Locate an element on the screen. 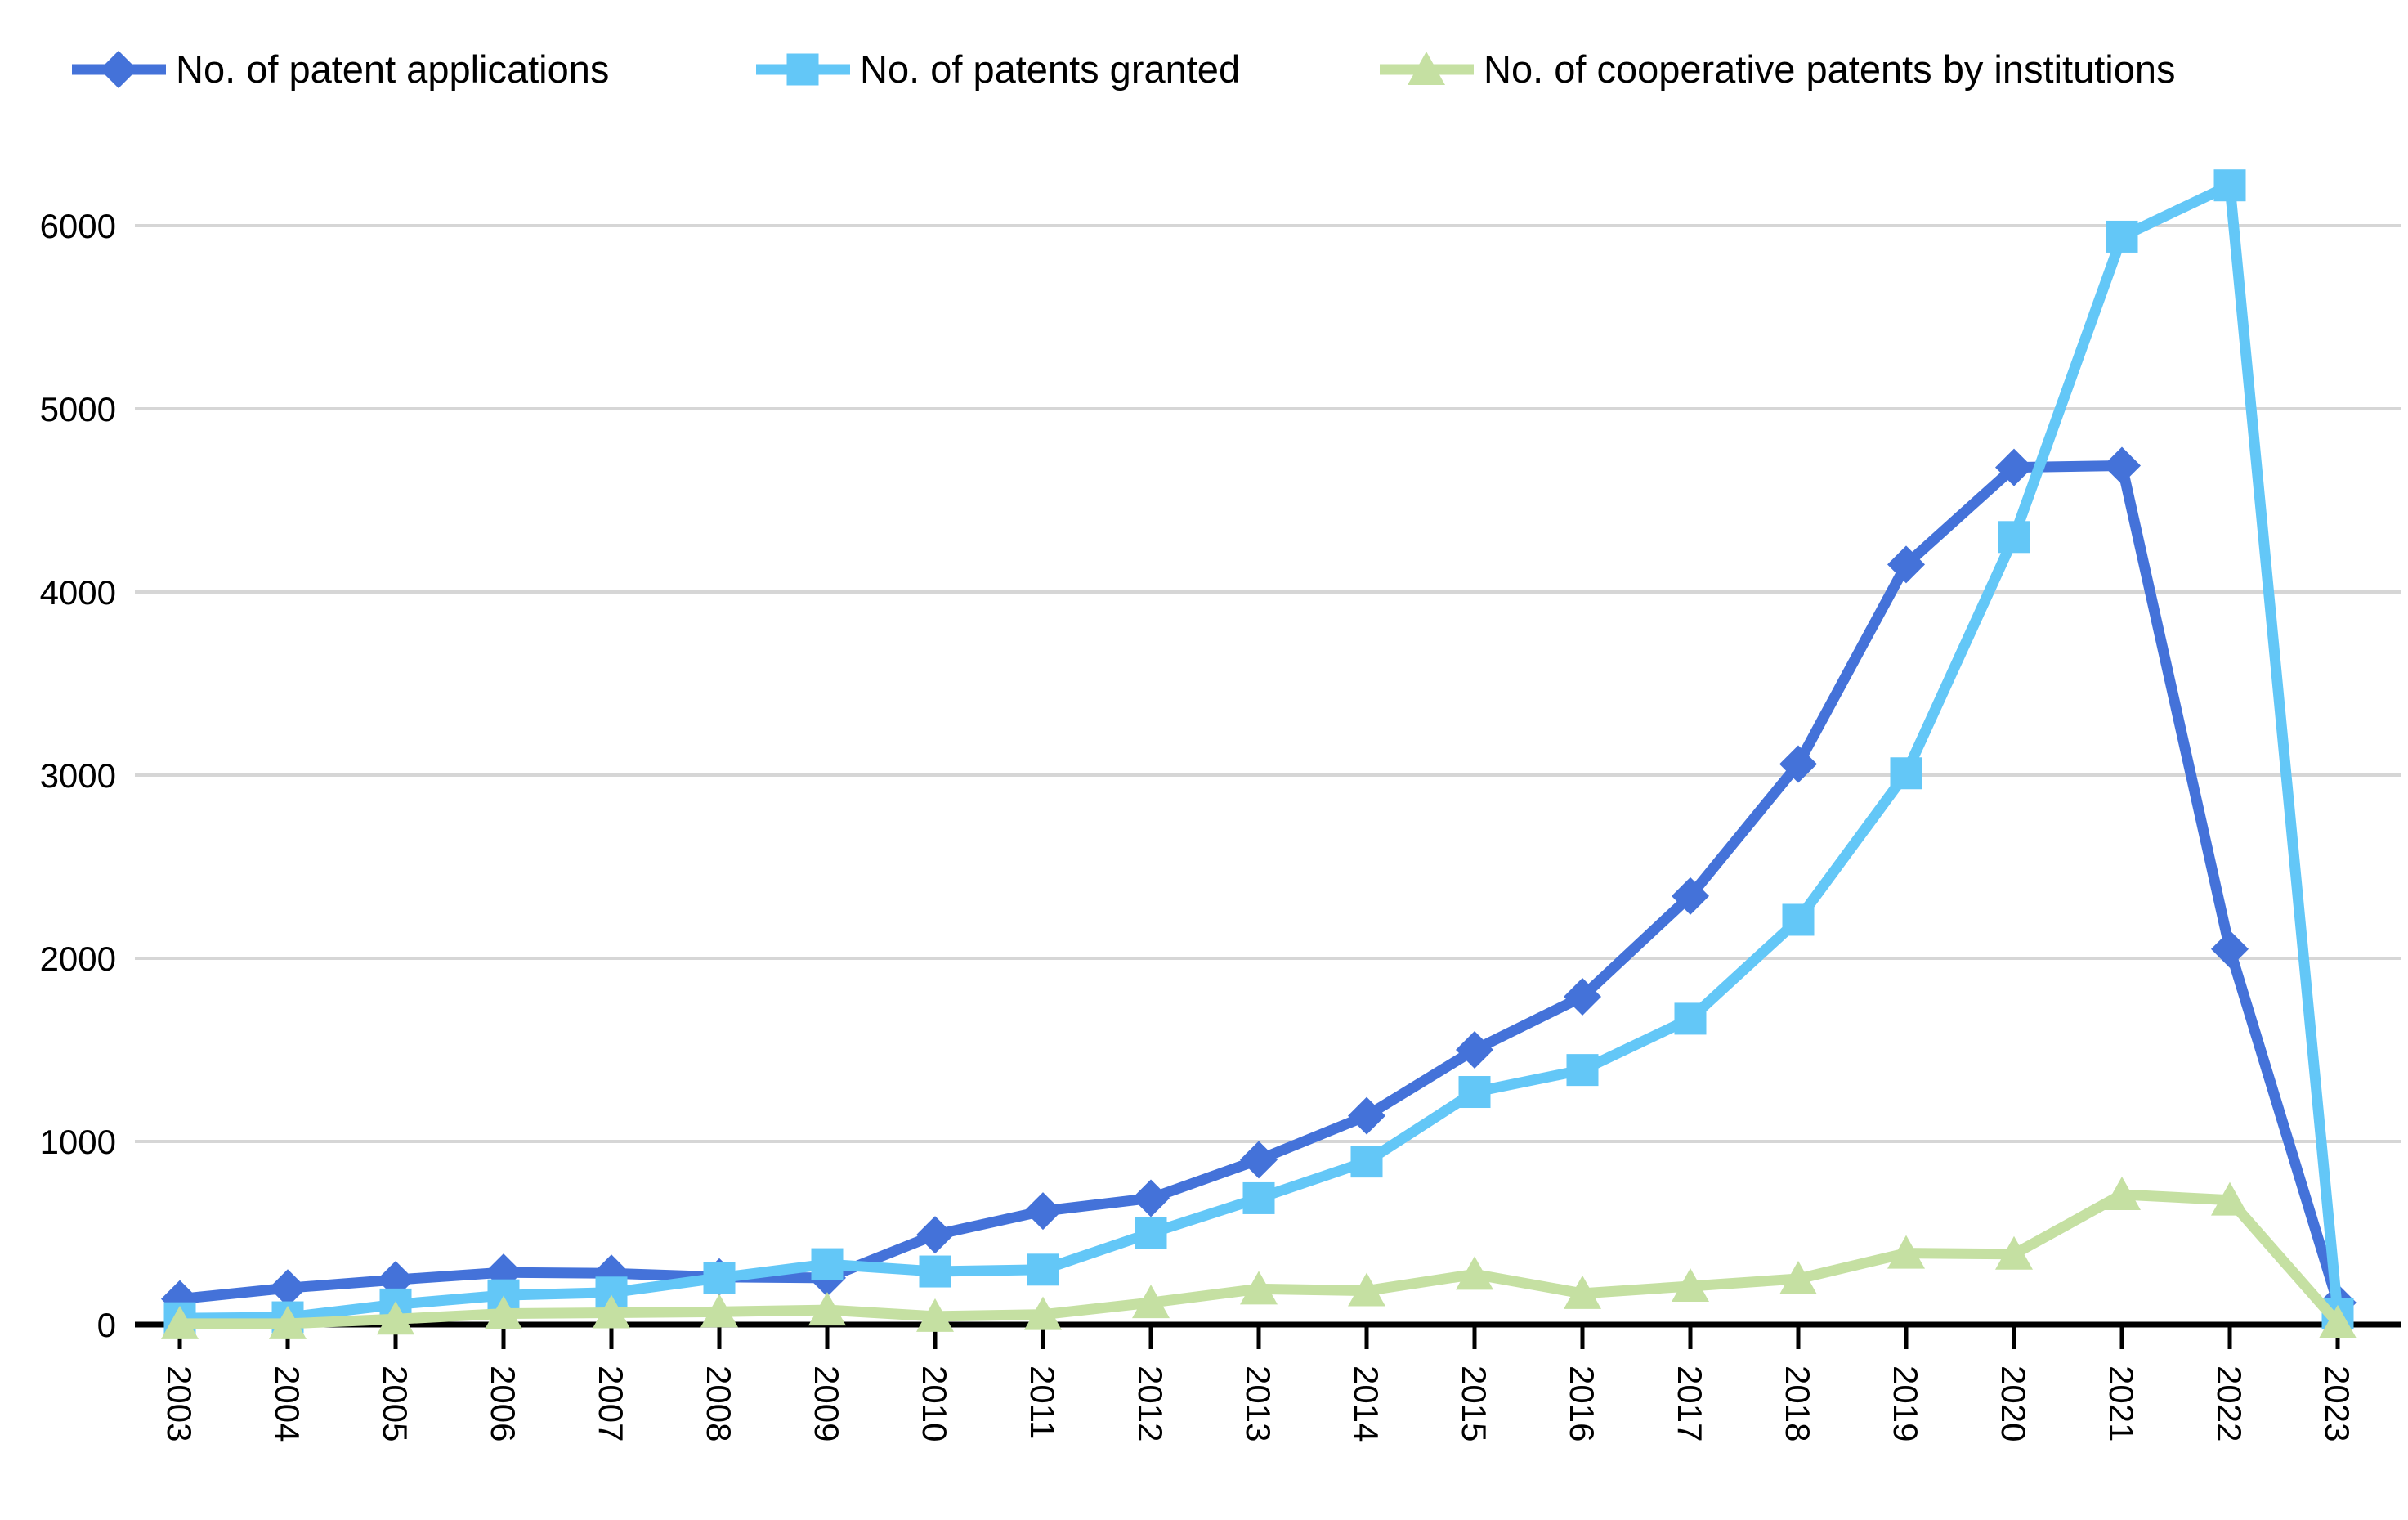 This screenshot has height=1520, width=2408. x-axis-label: 2018 is located at coordinates (1798, 1403).